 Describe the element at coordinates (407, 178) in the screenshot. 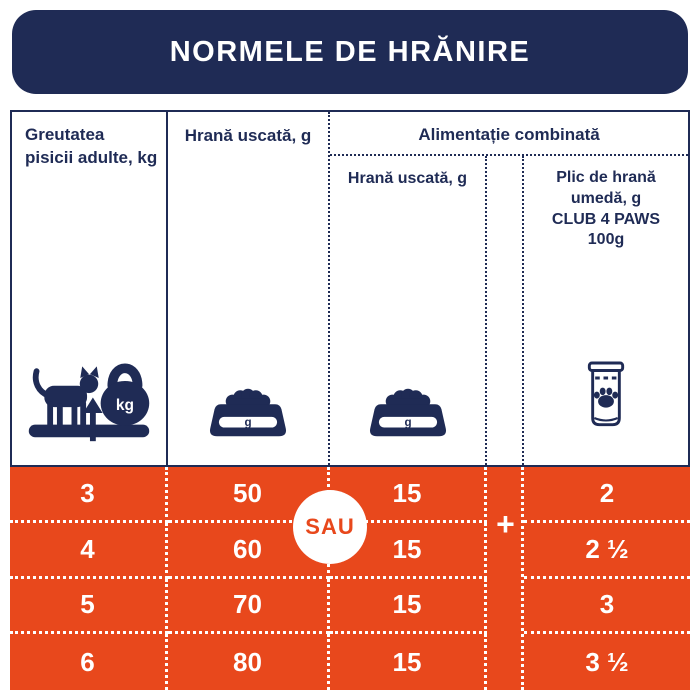

I see `combo-dry-header: Hrană uscată, g` at that location.